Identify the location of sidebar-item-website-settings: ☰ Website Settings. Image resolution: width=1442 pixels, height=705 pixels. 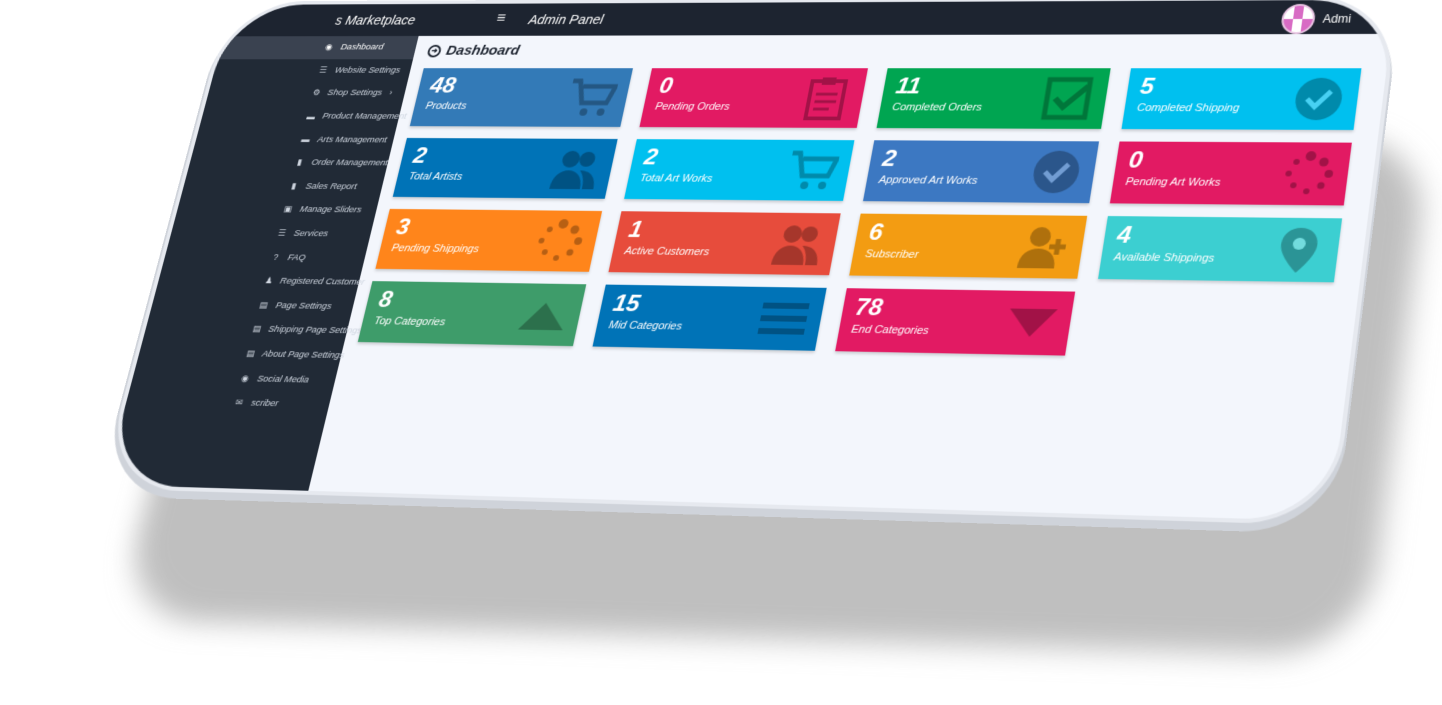
(313, 70).